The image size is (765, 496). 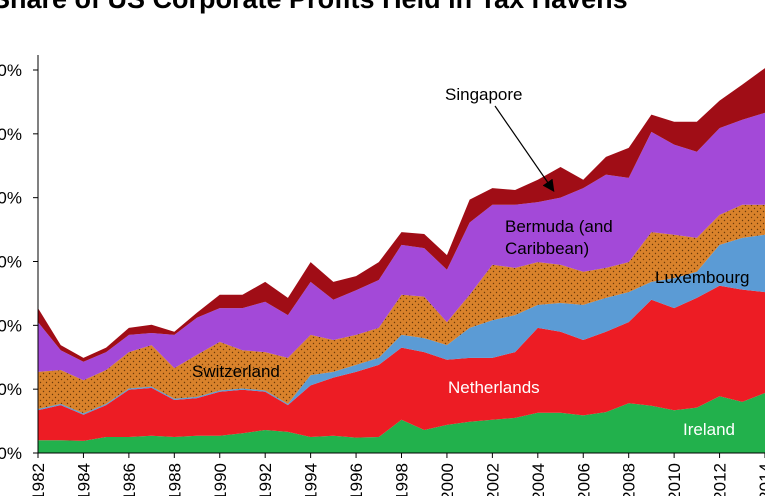 I want to click on y-tick-label: 0%, so click(x=11, y=453).